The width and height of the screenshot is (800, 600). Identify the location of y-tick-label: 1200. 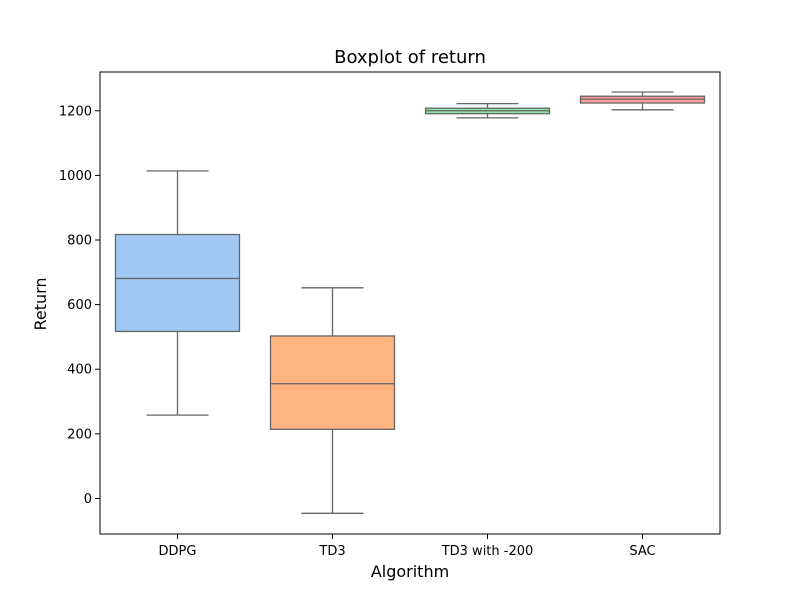
(75, 111).